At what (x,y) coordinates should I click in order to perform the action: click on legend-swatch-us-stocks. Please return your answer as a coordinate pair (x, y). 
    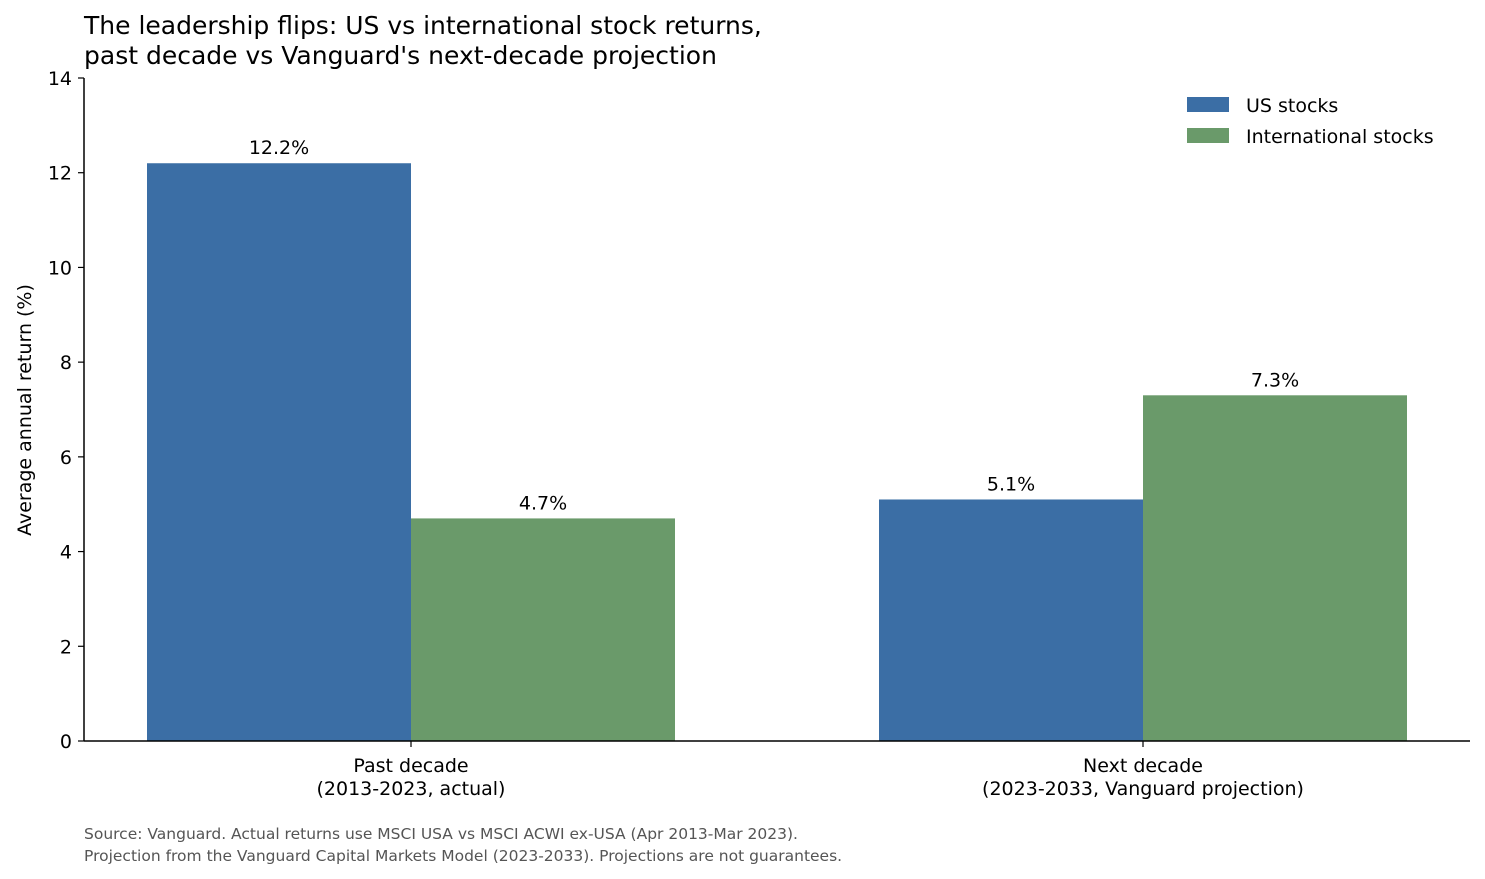
    Looking at the image, I should click on (1208, 104).